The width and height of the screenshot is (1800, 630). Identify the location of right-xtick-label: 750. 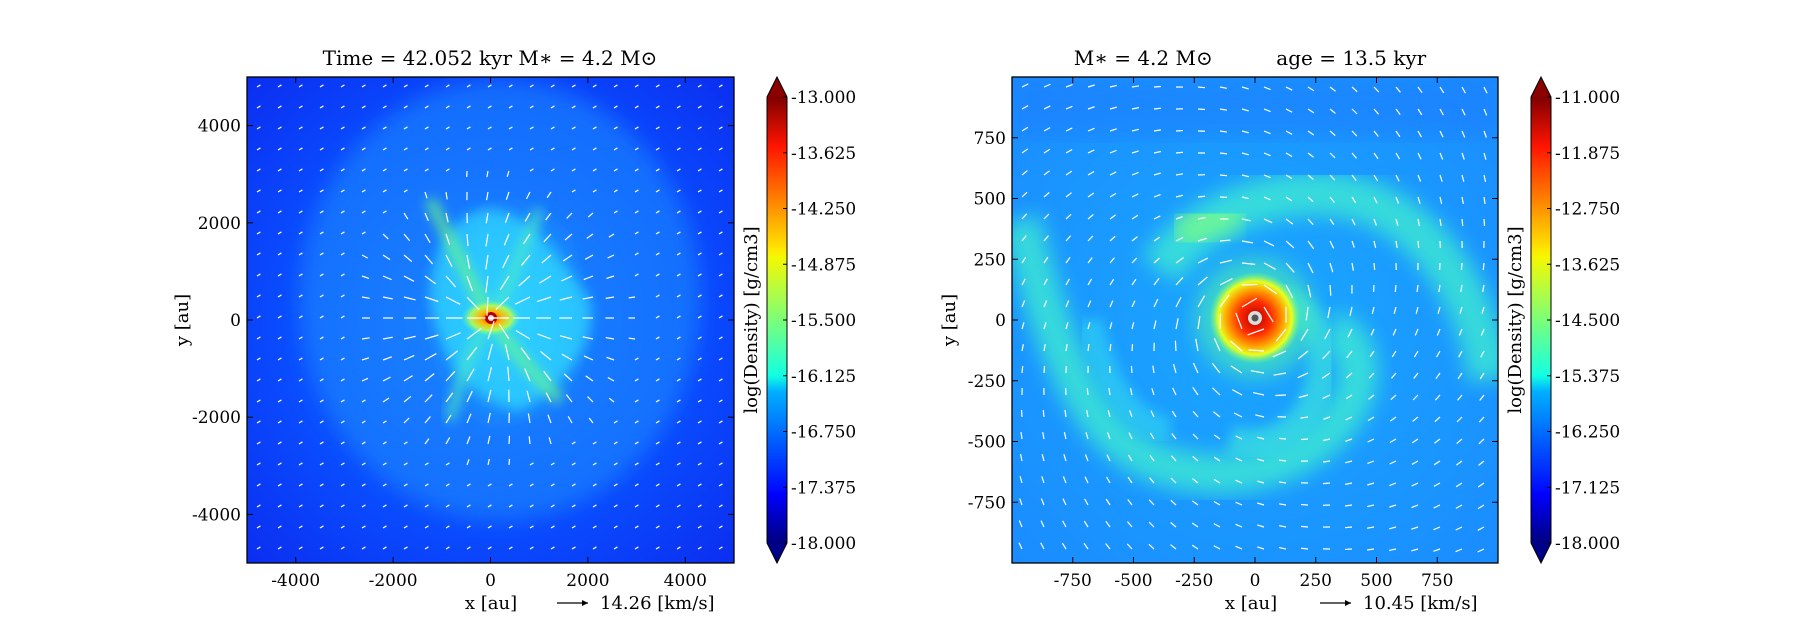
(1437, 581).